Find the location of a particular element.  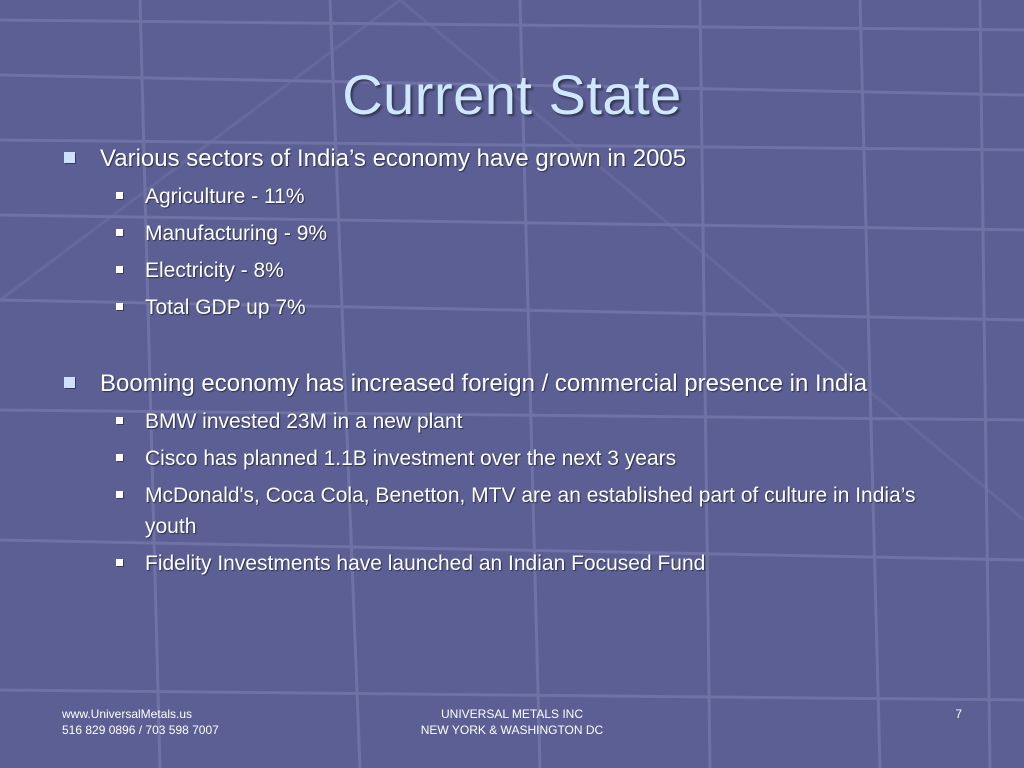

section-spacer is located at coordinates (510, 345).